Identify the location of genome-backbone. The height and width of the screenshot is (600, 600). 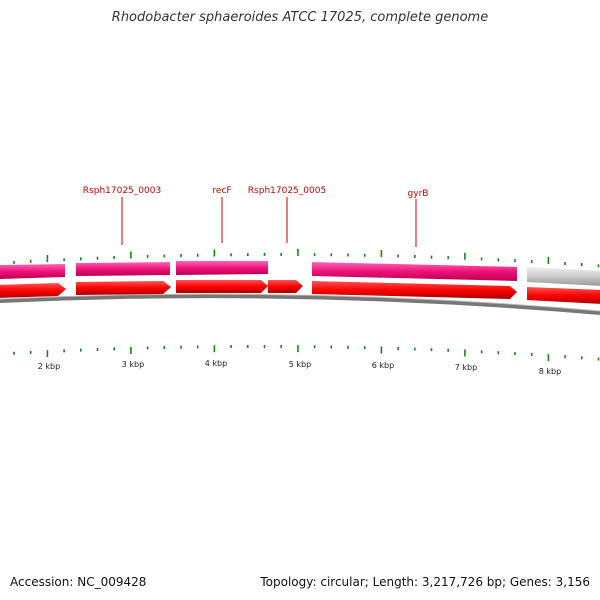
(300, 304).